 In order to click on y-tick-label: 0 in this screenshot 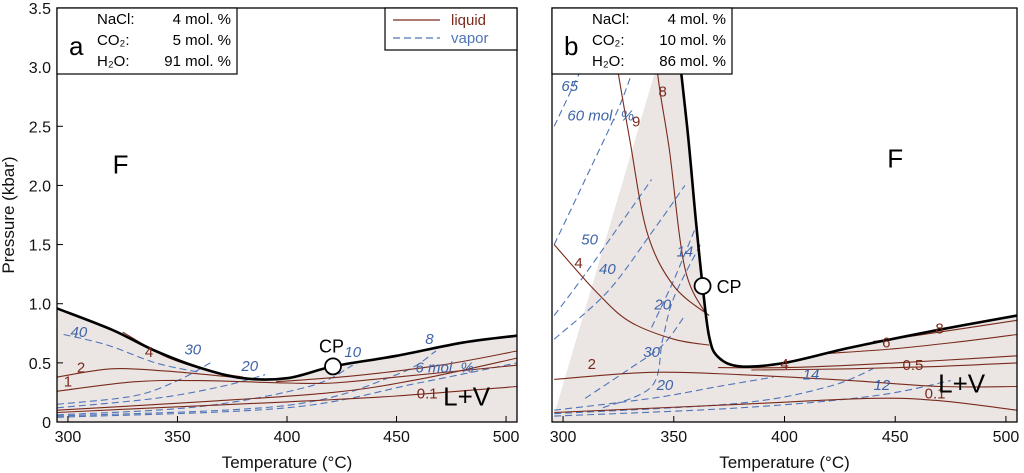, I will do `click(46, 423)`.